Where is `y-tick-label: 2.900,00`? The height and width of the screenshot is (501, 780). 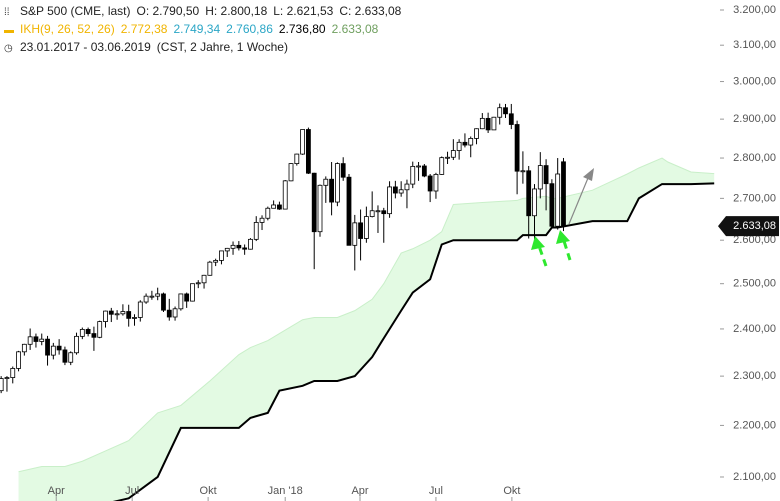 y-tick-label: 2.900,00 is located at coordinates (754, 119).